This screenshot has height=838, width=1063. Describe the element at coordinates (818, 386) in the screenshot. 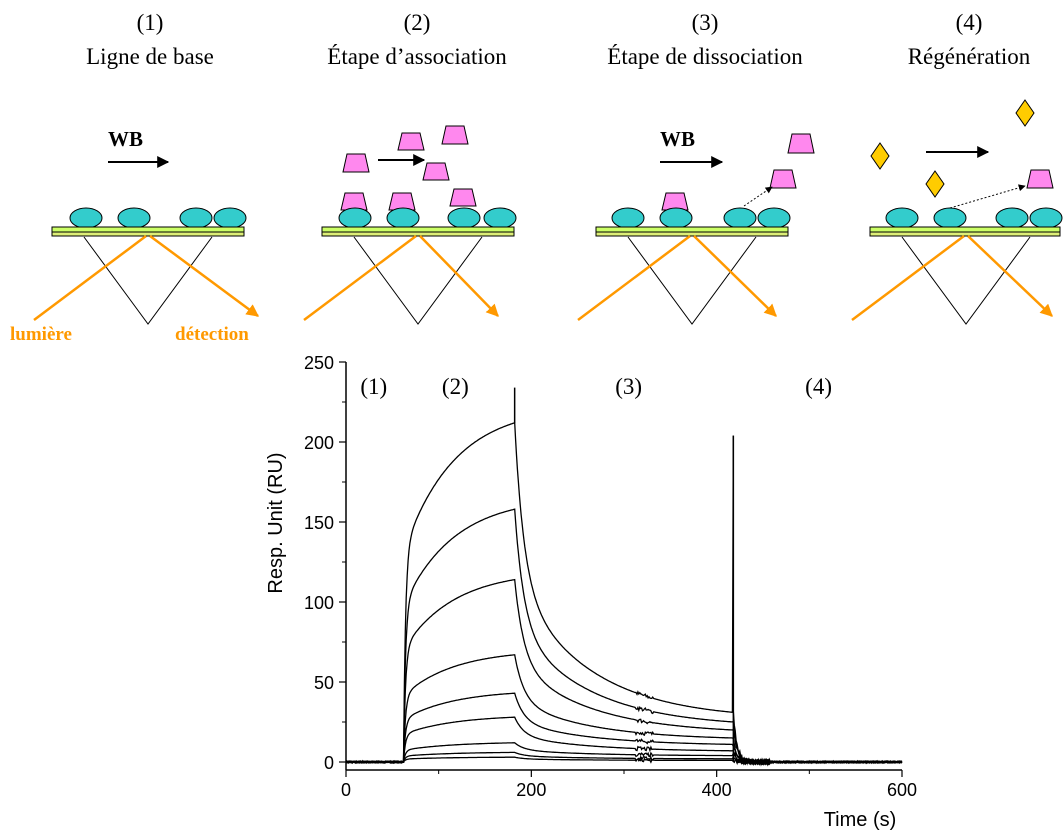

I see `chart-phase-label: (4)` at that location.